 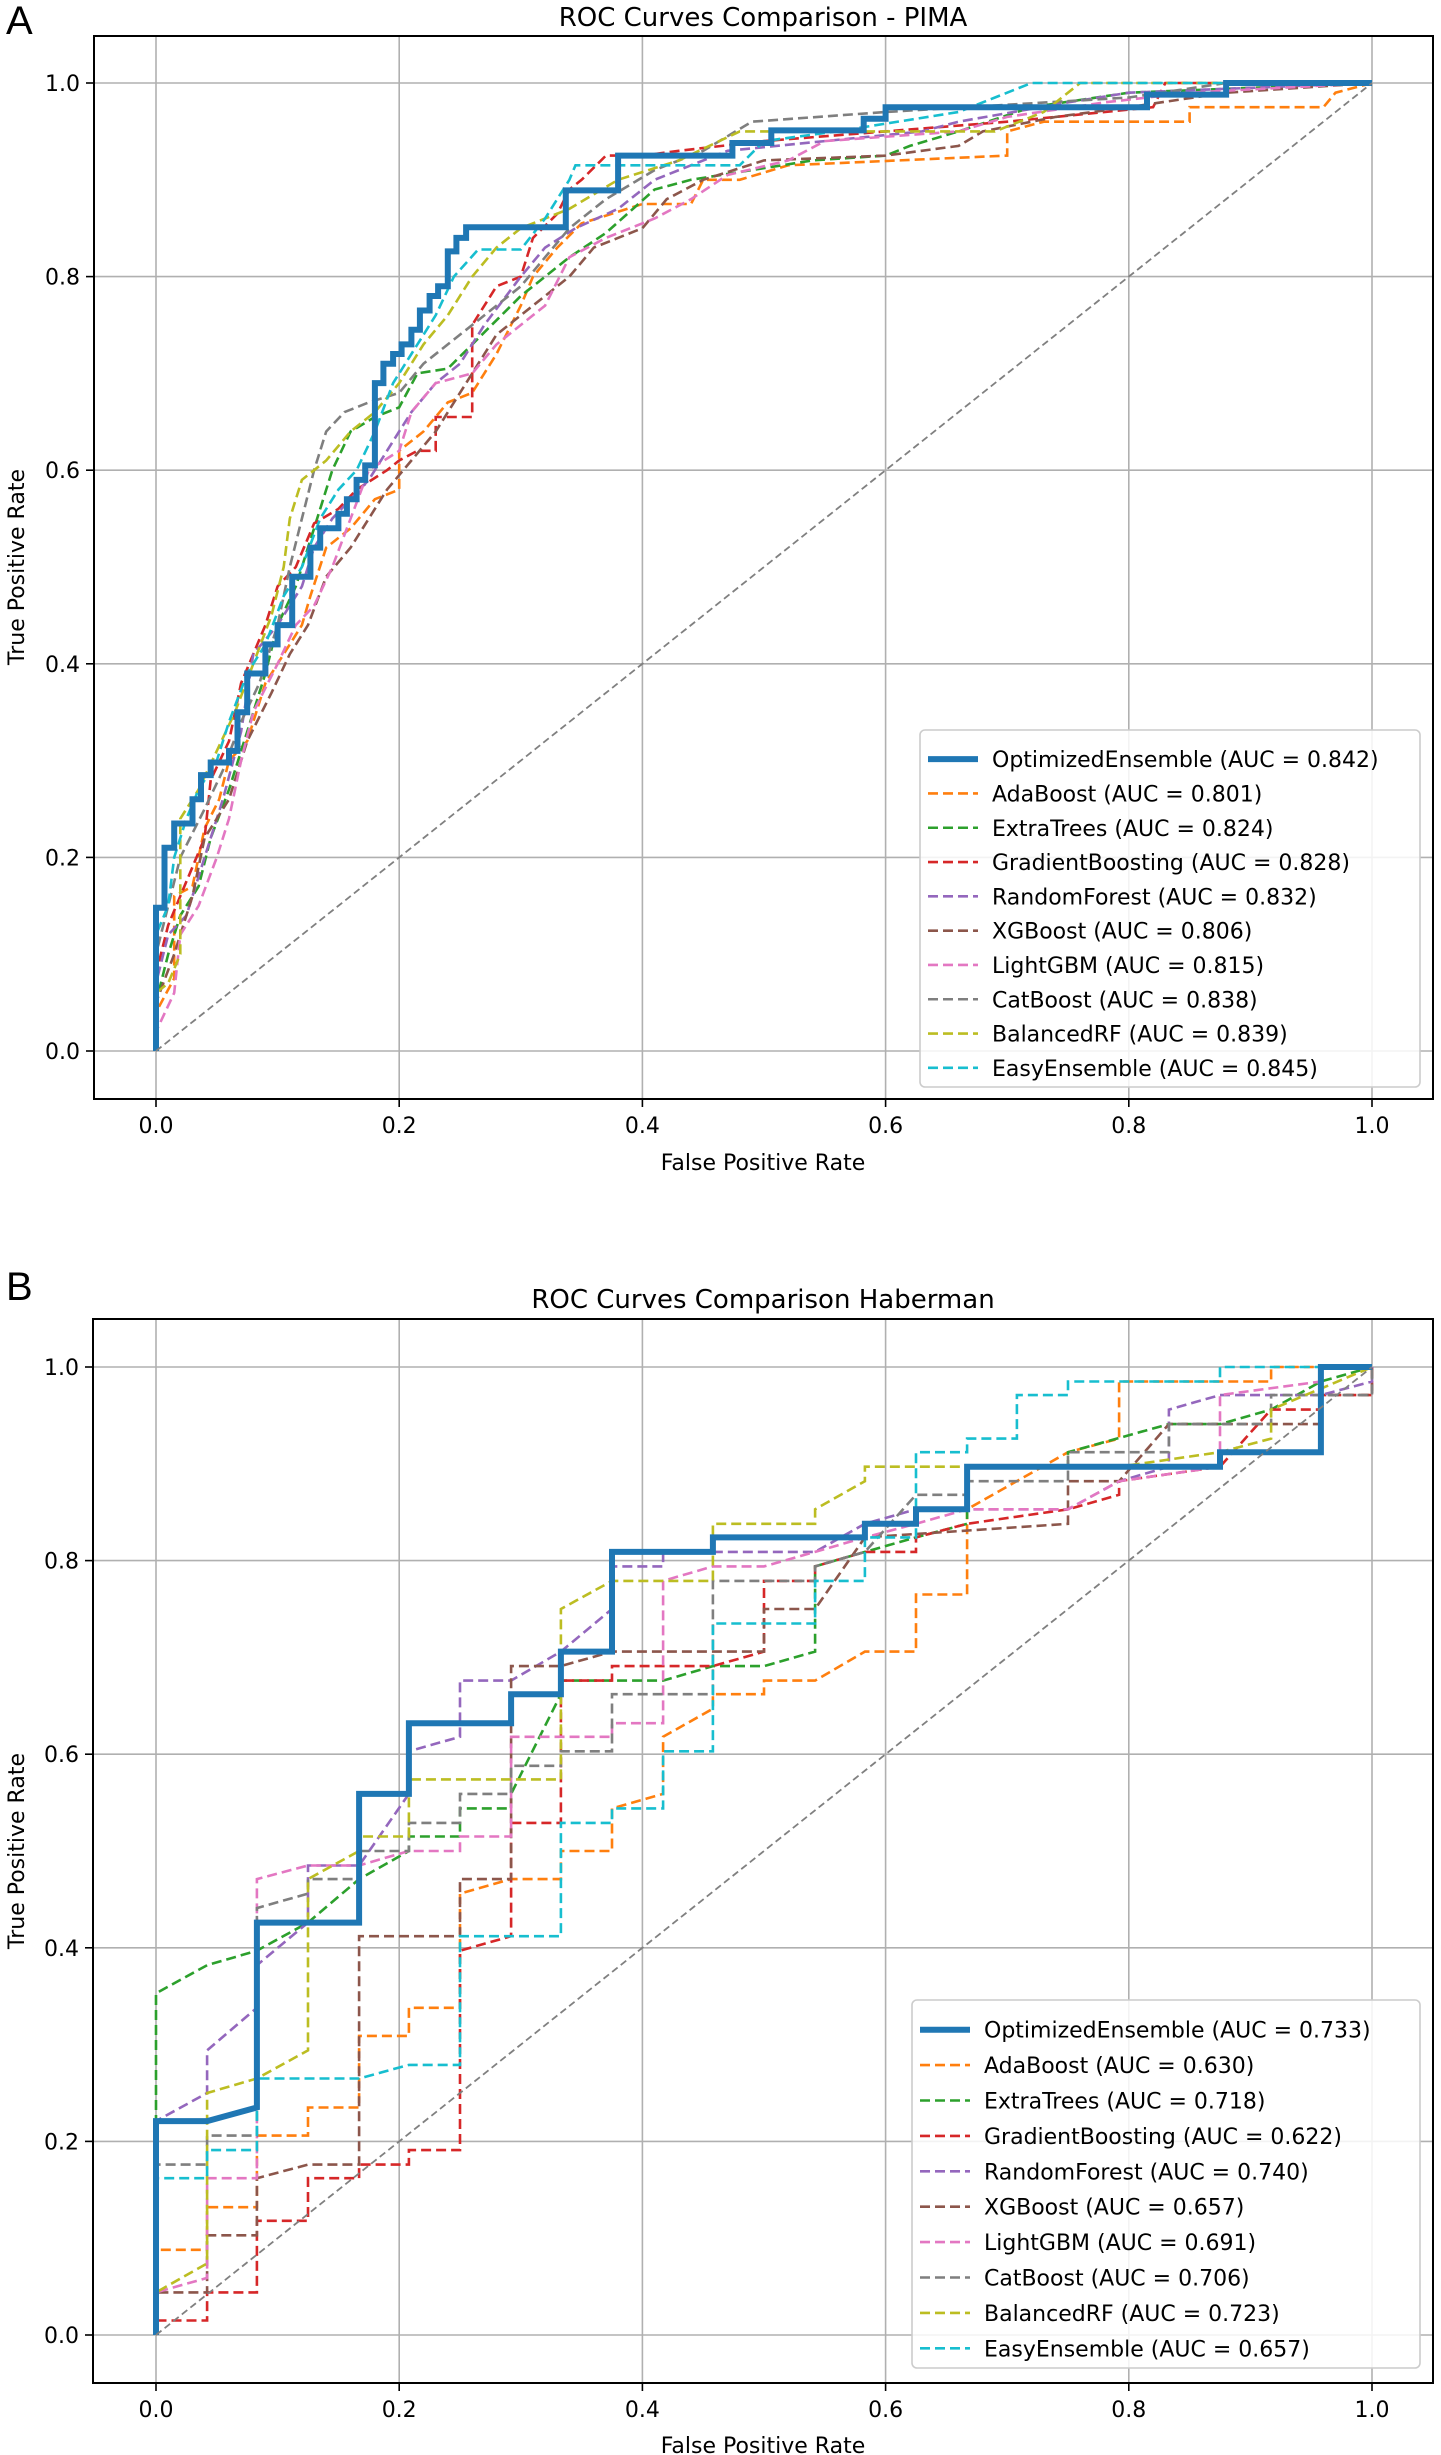 What do you see at coordinates (19, 21) in the screenshot?
I see `panel-letter-a: A` at bounding box center [19, 21].